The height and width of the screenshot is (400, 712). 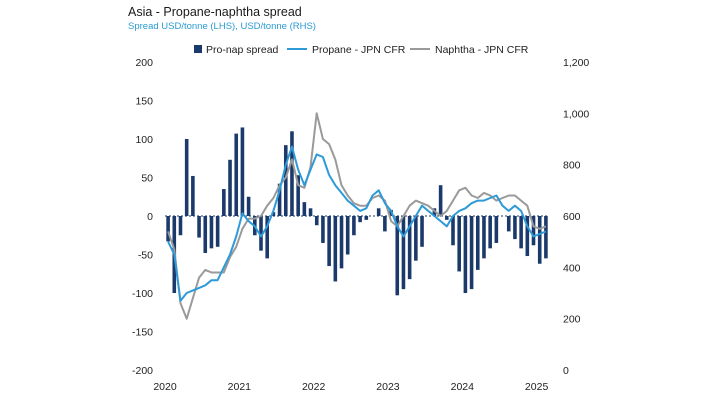 What do you see at coordinates (572, 268) in the screenshot?
I see `right-axis-tick: 400` at bounding box center [572, 268].